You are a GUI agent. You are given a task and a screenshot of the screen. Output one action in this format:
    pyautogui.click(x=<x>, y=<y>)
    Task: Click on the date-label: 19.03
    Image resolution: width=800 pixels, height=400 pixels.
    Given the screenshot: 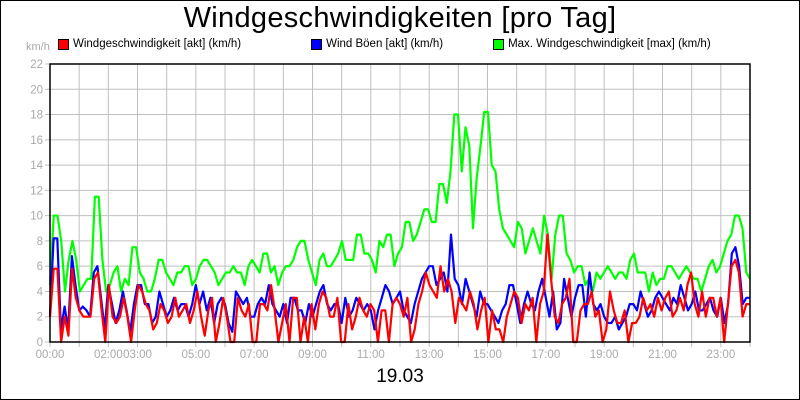 What is the action you would take?
    pyautogui.click(x=400, y=376)
    